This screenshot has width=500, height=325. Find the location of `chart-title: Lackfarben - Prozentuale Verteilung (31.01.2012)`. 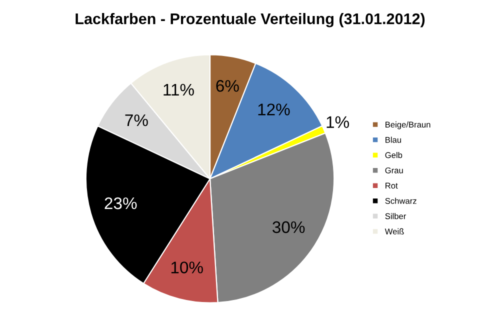

chart-title: Lackfarben - Prozentuale Verteilung (31.01.2012) is located at coordinates (250, 20).